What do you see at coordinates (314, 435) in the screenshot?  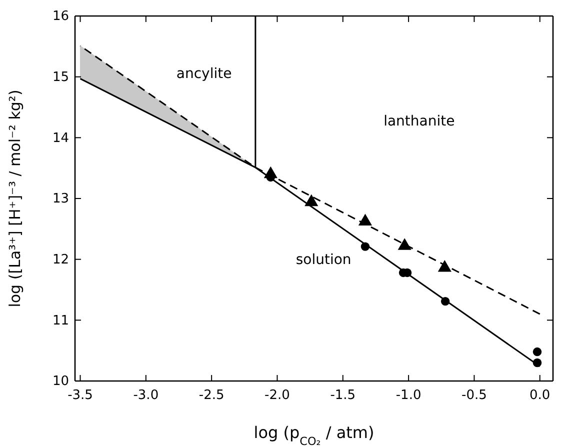 I see `x-axis-title: log (p$_{CO₂}$ / atm)` at bounding box center [314, 435].